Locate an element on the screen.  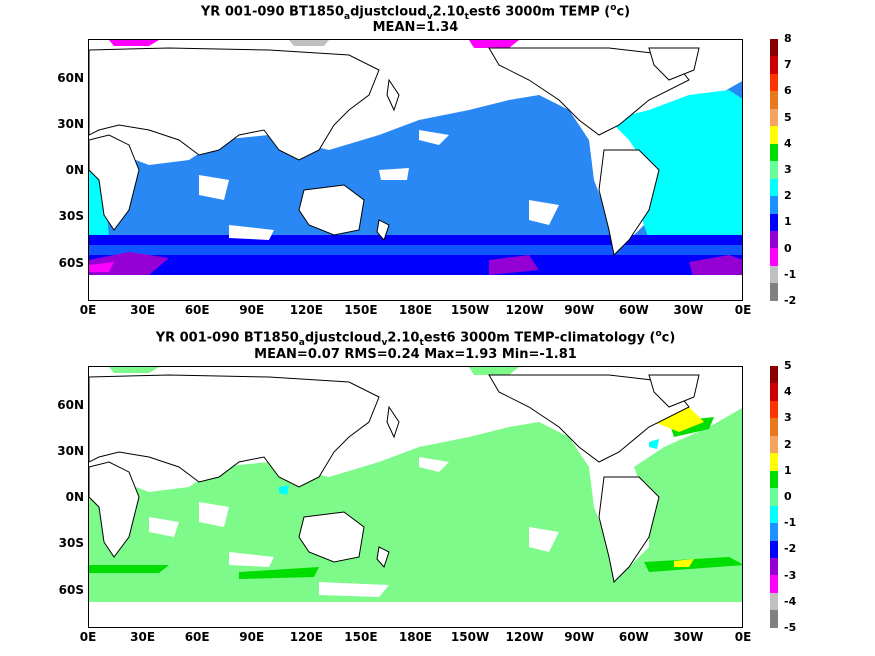
panel2-ytick-0n: 0N is located at coordinates (74, 497).